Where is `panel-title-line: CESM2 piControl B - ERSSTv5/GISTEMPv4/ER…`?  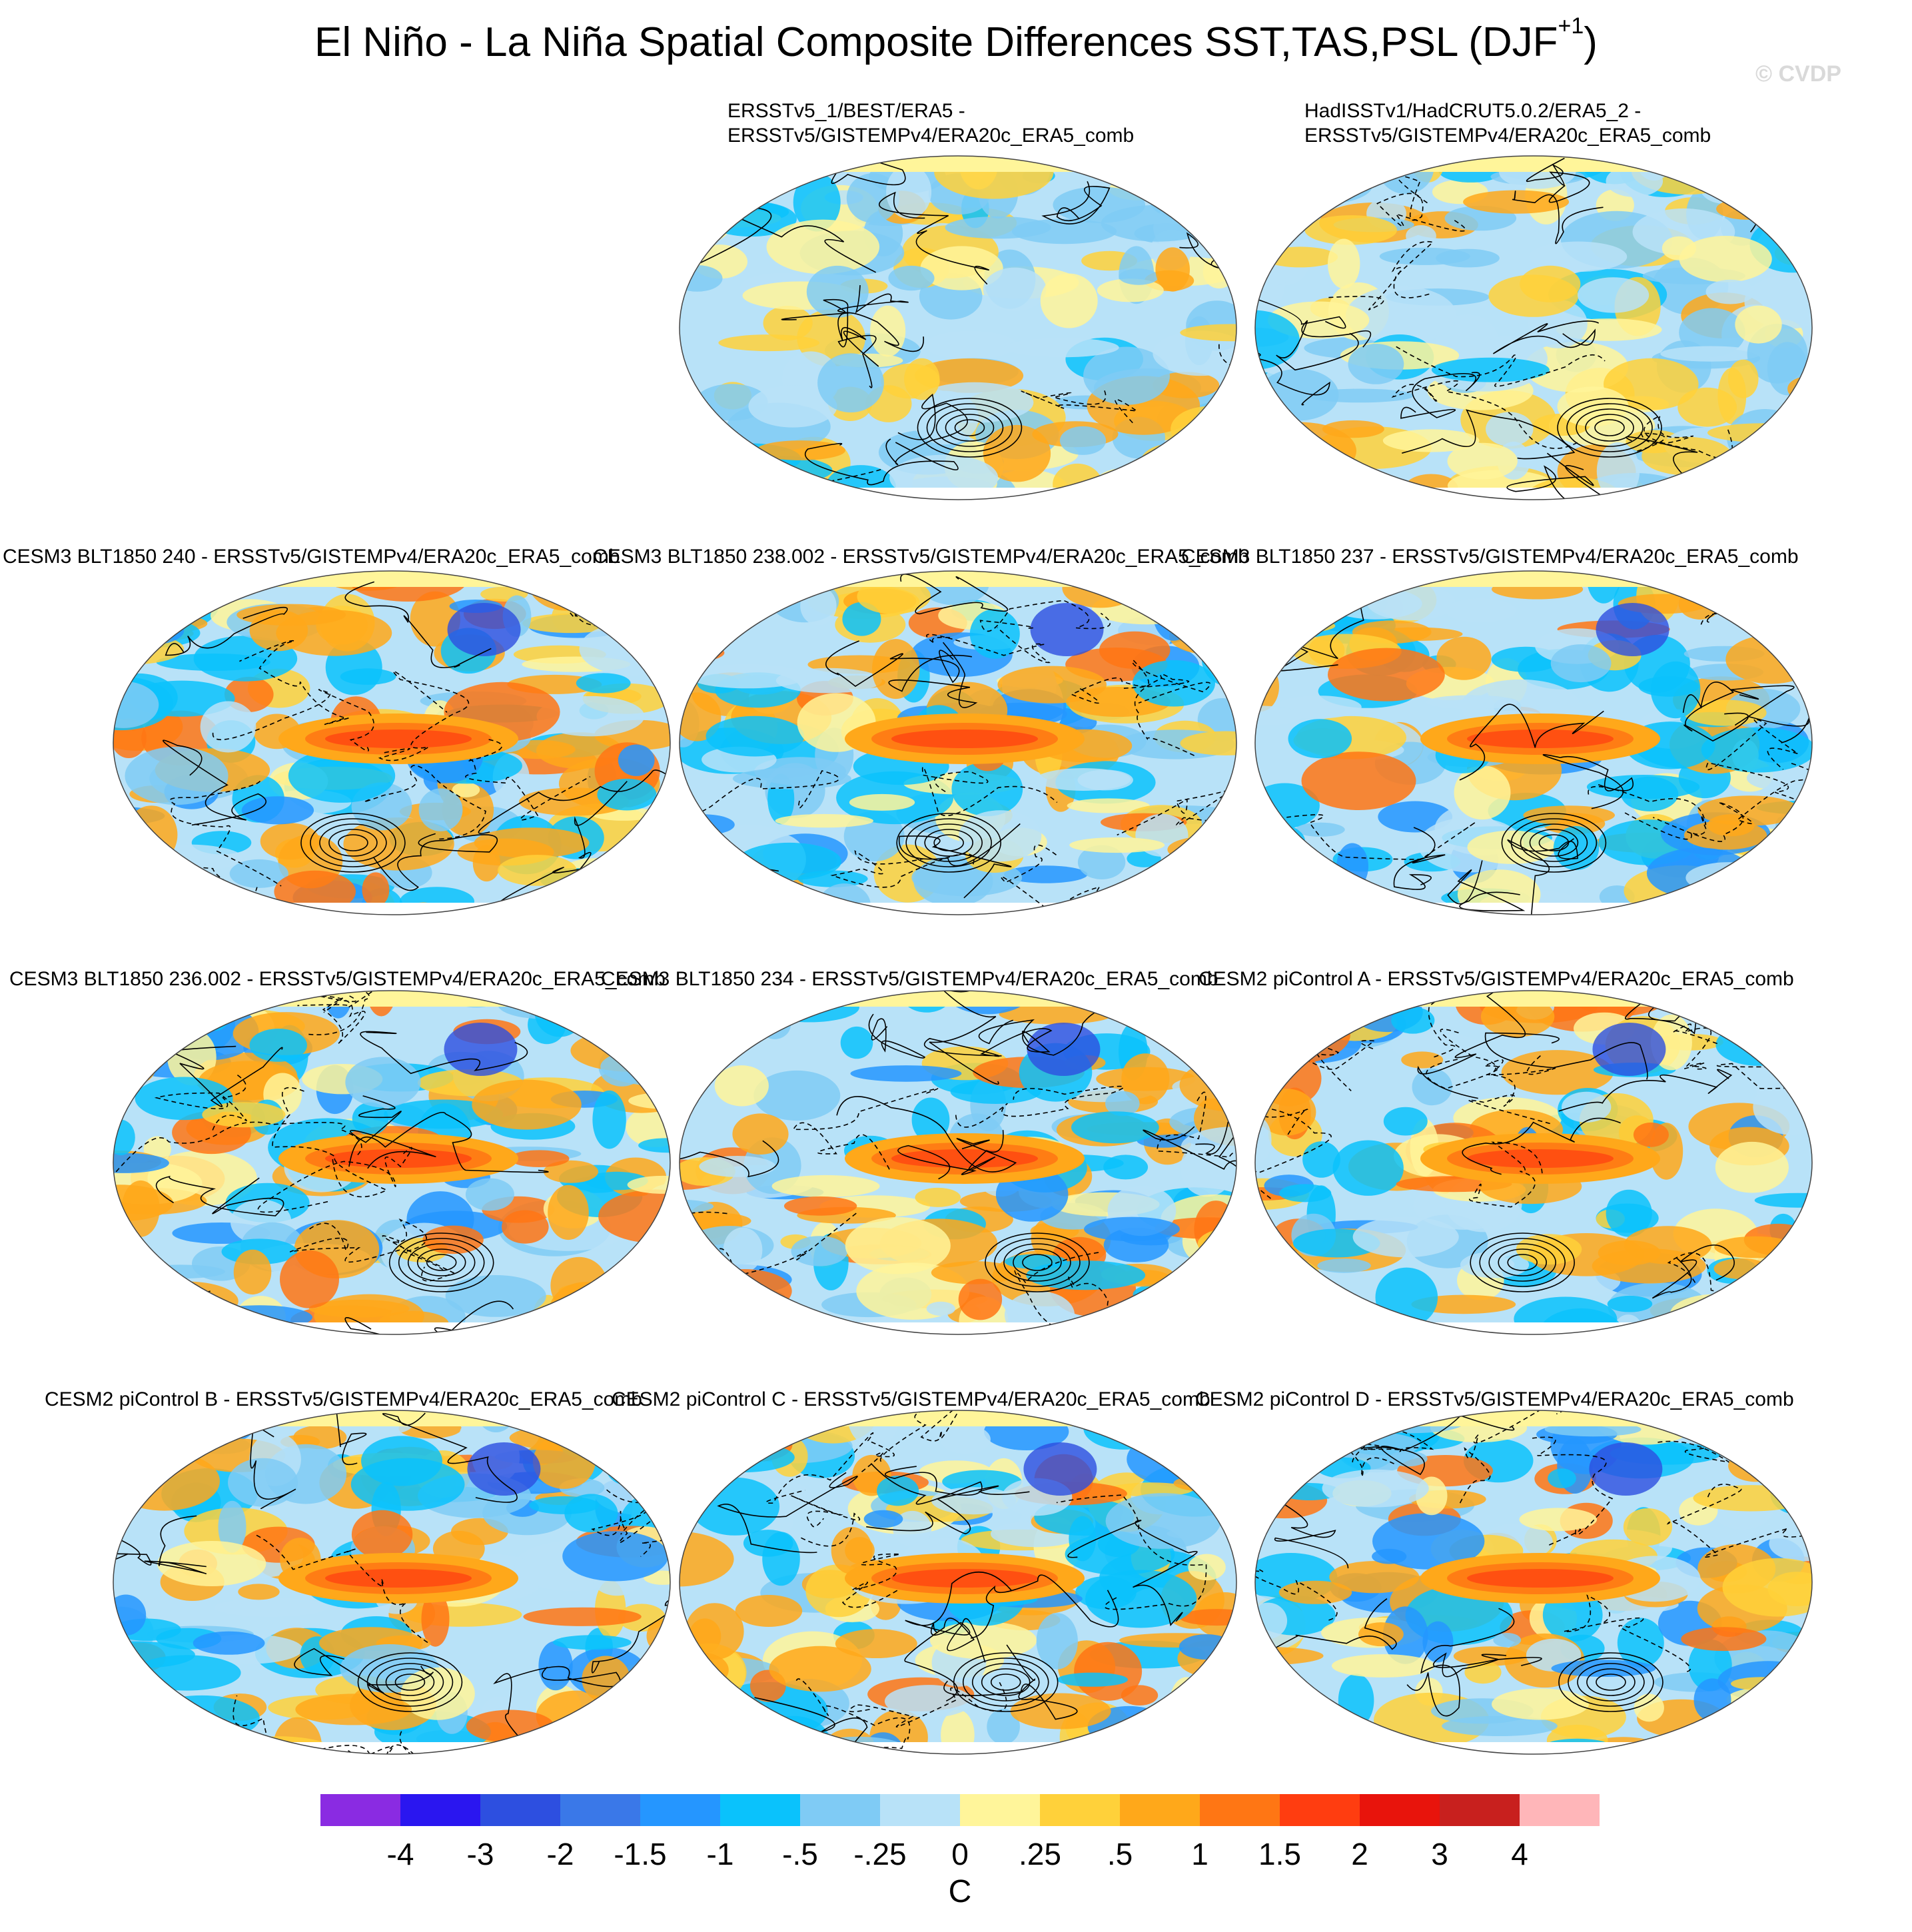
panel-title-line: CESM2 piControl B - ERSSTv5/GISTEMPv4/ER… is located at coordinates (343, 1399).